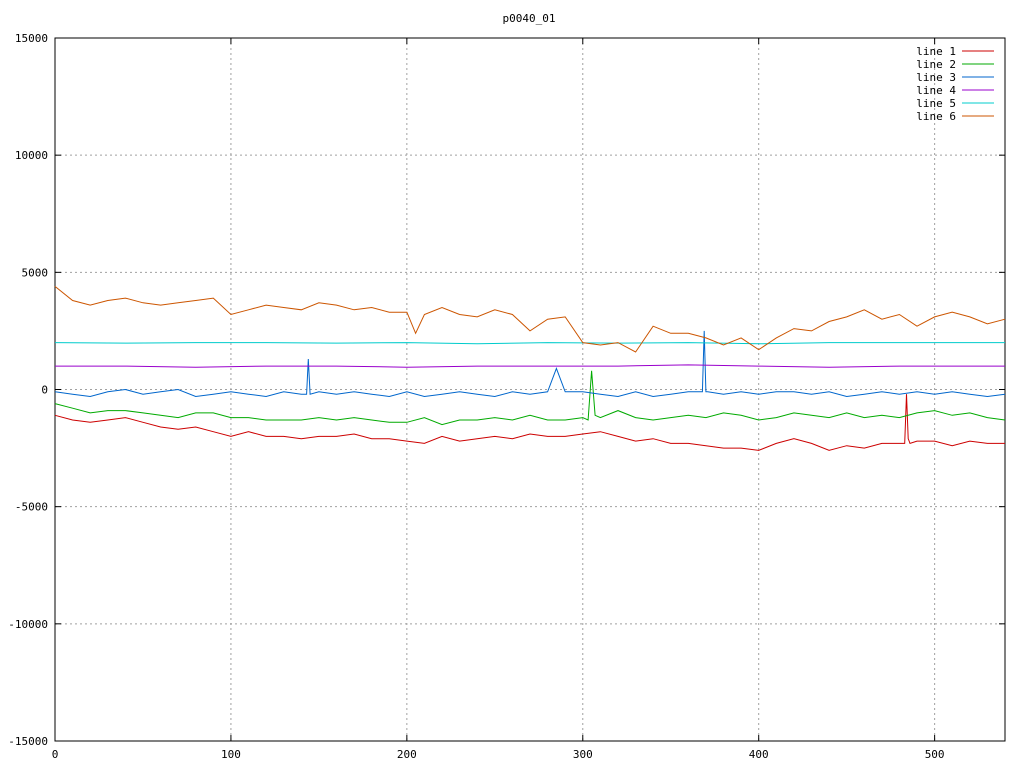 The height and width of the screenshot is (773, 1024). What do you see at coordinates (936, 116) in the screenshot?
I see `legend-label-6: line 6` at bounding box center [936, 116].